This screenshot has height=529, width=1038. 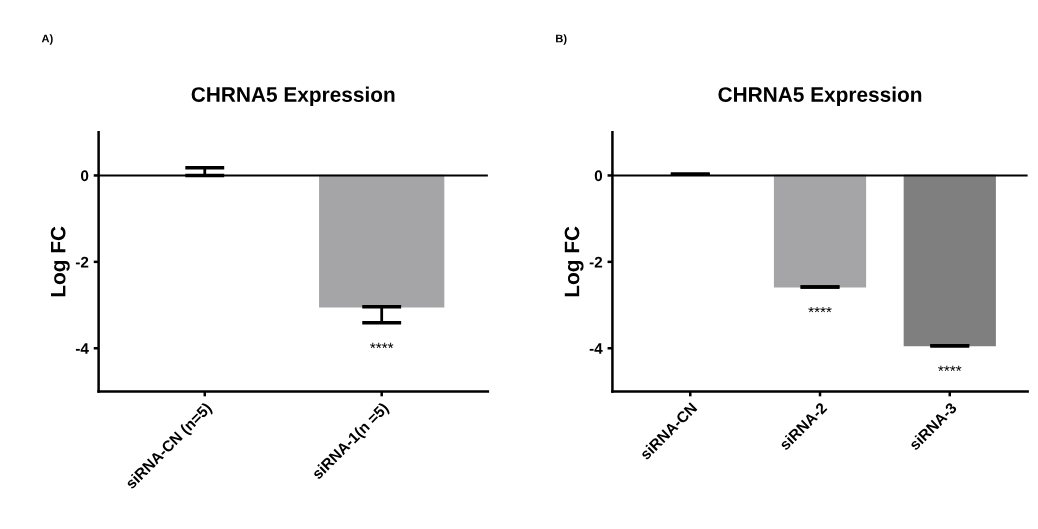 I want to click on text: B), so click(x=561, y=39).